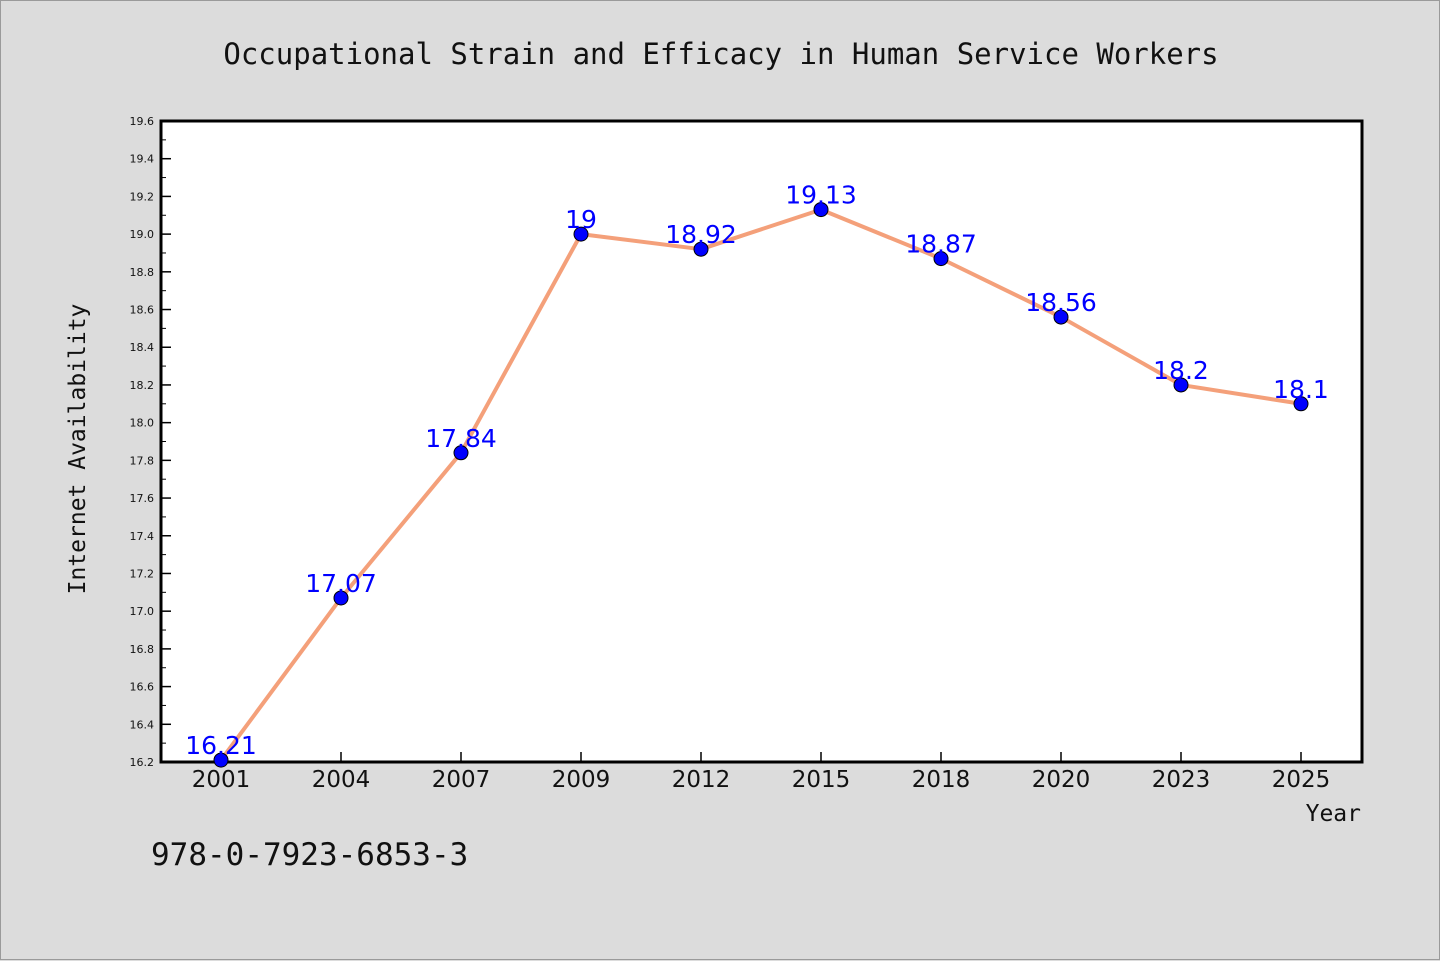 The width and height of the screenshot is (1440, 961). What do you see at coordinates (142, 687) in the screenshot?
I see `y-tick-label: 16.6` at bounding box center [142, 687].